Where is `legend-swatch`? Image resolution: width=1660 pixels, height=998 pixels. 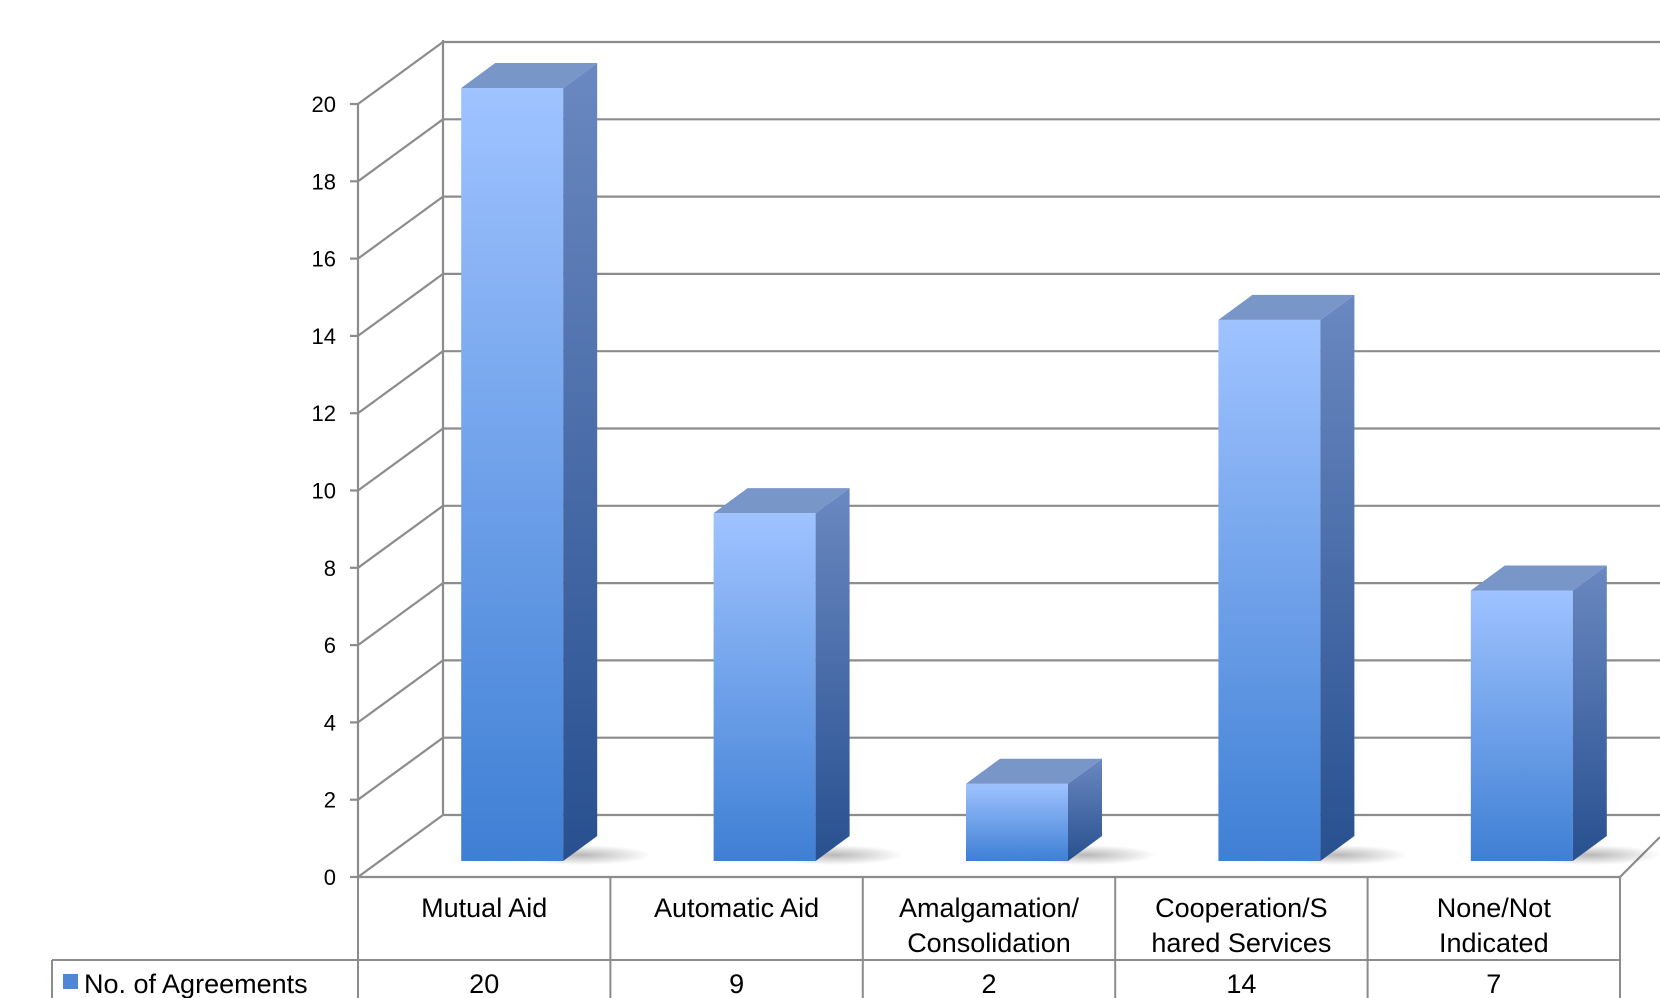 legend-swatch is located at coordinates (70, 981).